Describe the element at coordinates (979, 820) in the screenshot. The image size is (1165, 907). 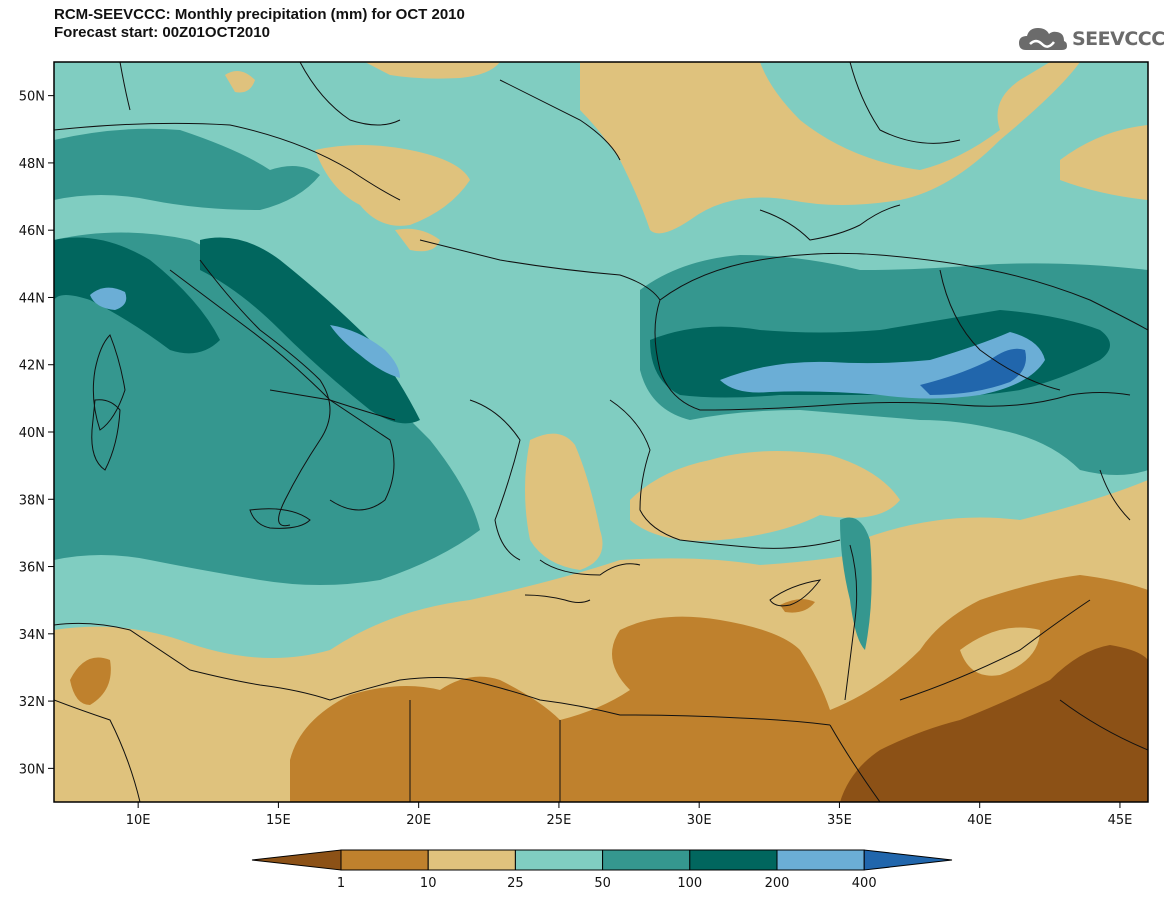
I see `lon-tick-label: 40E` at that location.